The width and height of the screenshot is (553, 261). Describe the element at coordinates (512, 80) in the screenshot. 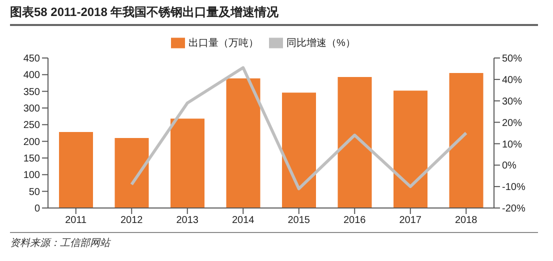

I see `y2-tick-label: 40%` at that location.